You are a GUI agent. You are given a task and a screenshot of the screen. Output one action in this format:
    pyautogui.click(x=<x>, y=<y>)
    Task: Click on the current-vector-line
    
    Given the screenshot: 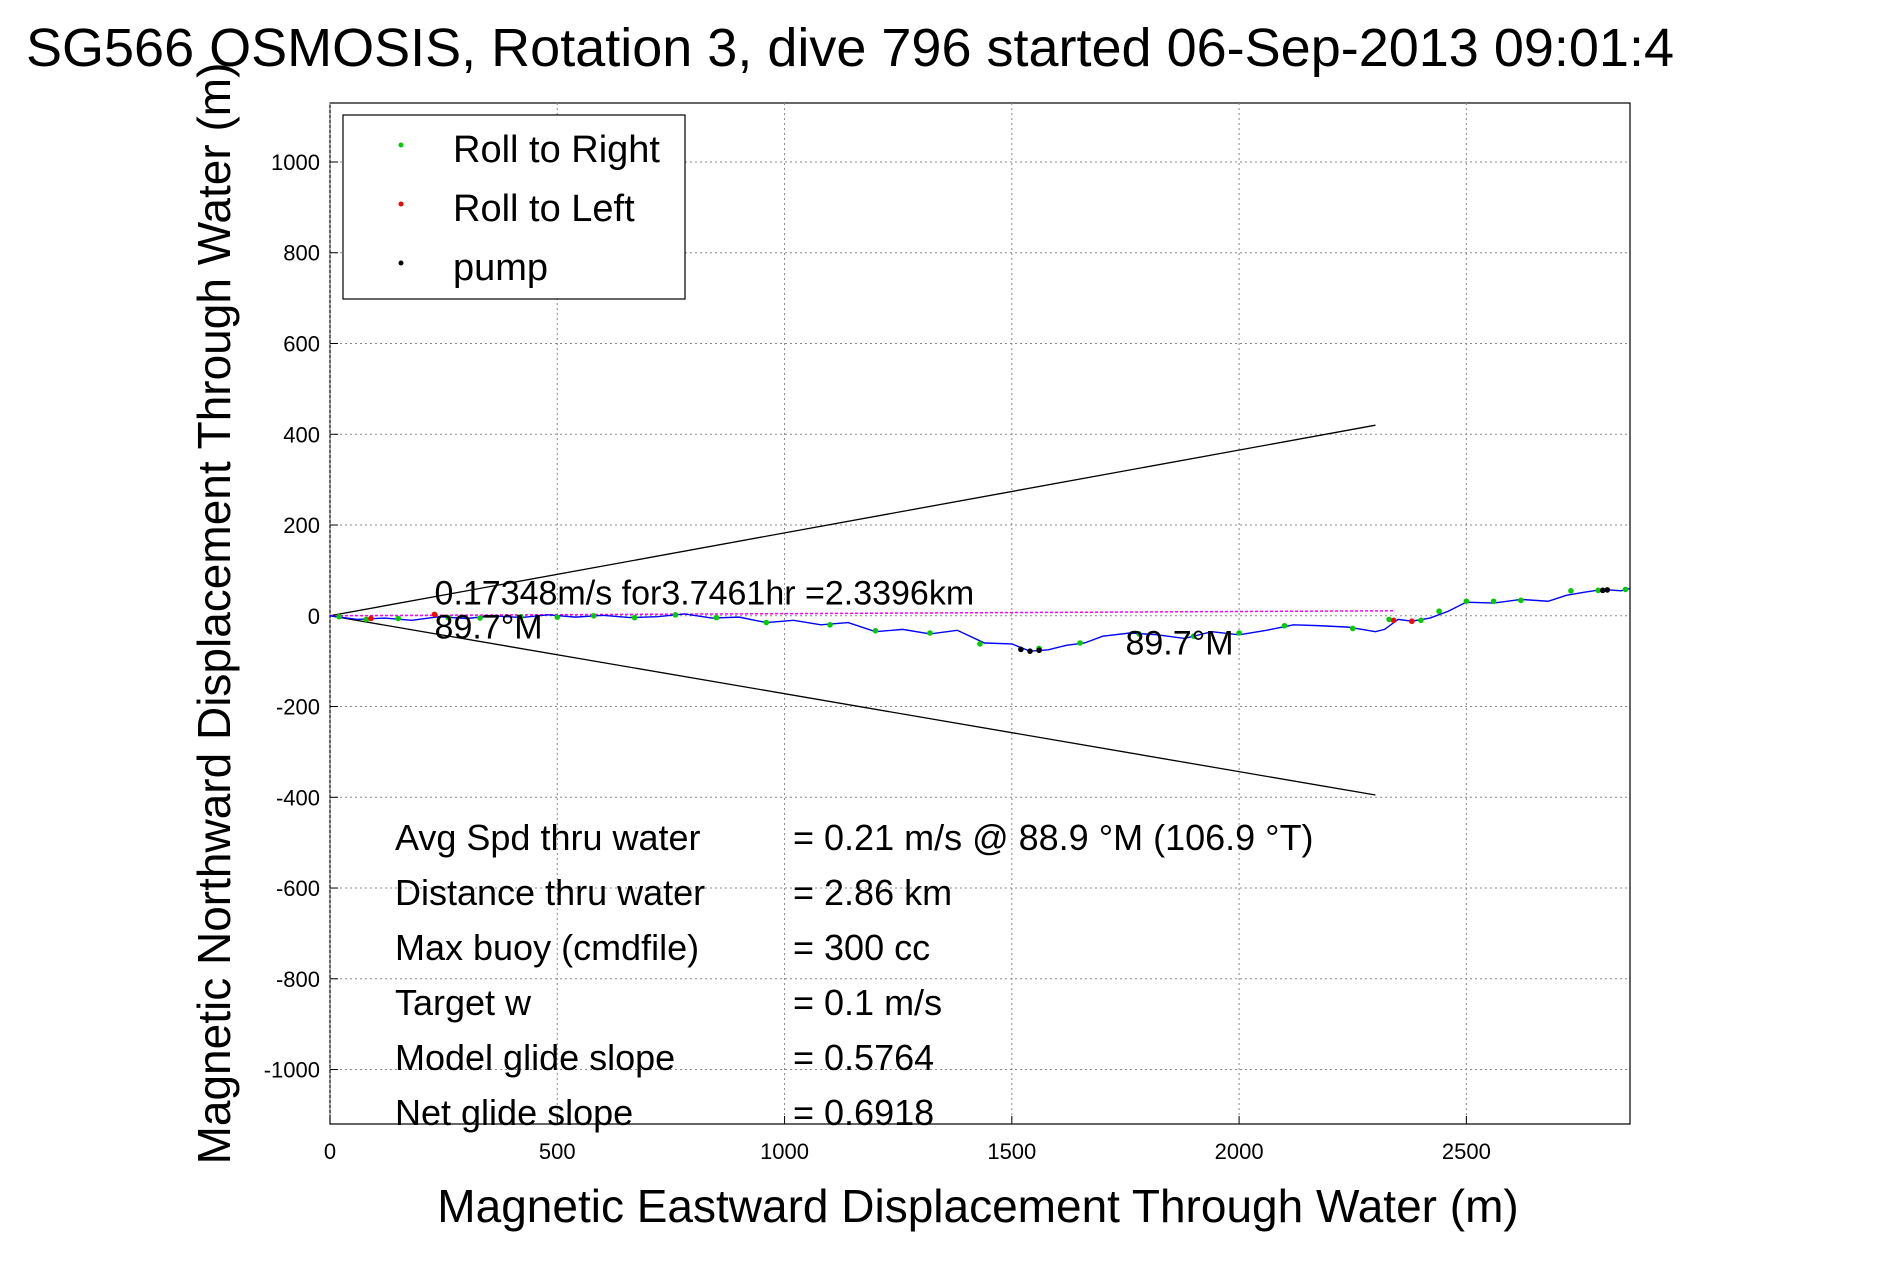 What is the action you would take?
    pyautogui.click(x=861, y=613)
    